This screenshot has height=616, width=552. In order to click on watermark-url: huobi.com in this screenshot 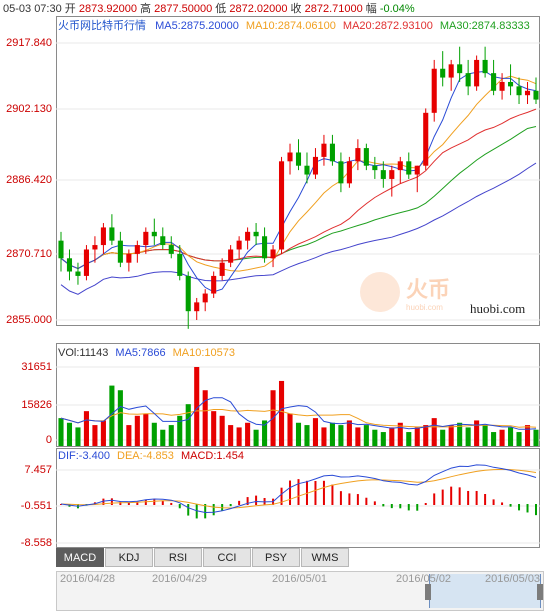, I will do `click(498, 308)`.